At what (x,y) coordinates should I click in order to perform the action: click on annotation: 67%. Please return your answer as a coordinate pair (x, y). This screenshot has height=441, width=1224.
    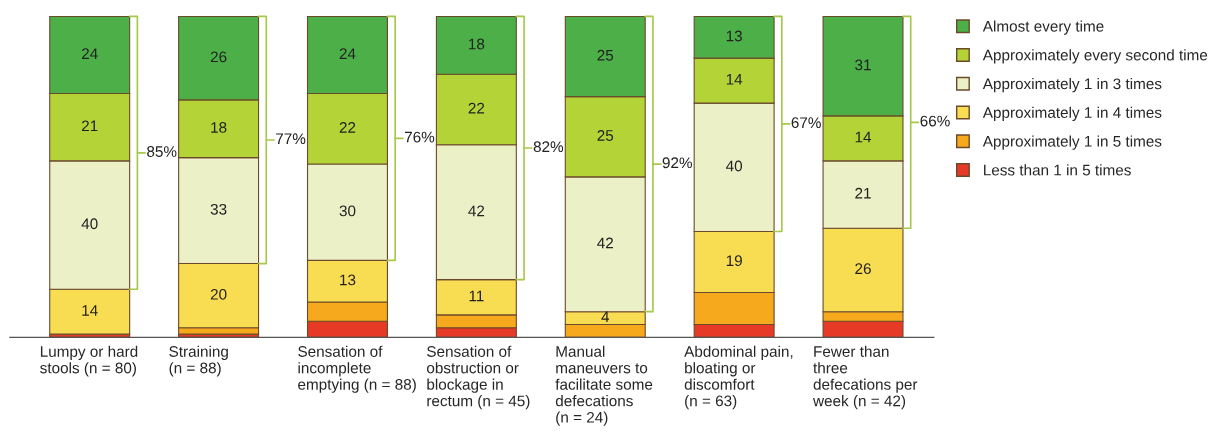
    Looking at the image, I should click on (806, 123).